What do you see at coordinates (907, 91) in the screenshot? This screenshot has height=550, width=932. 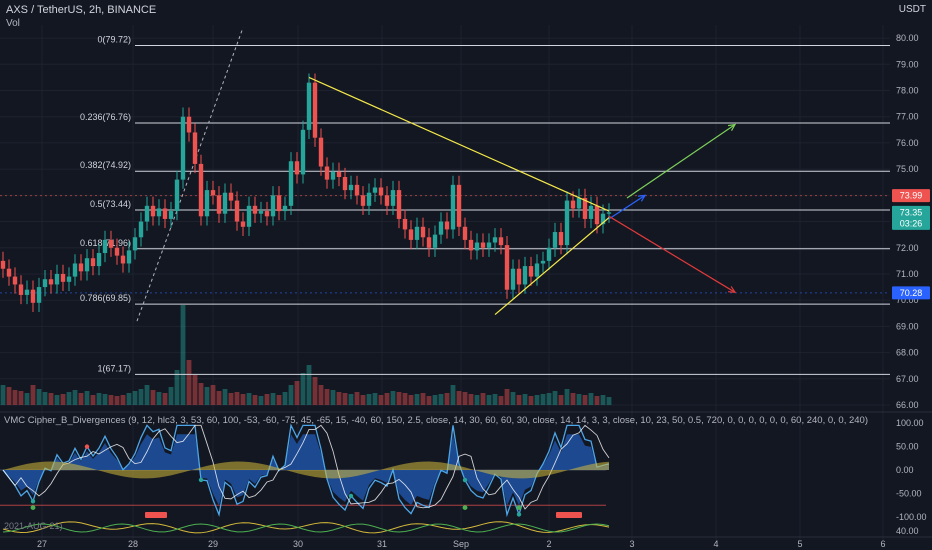 I see `price-tick-label: 78.00` at bounding box center [907, 91].